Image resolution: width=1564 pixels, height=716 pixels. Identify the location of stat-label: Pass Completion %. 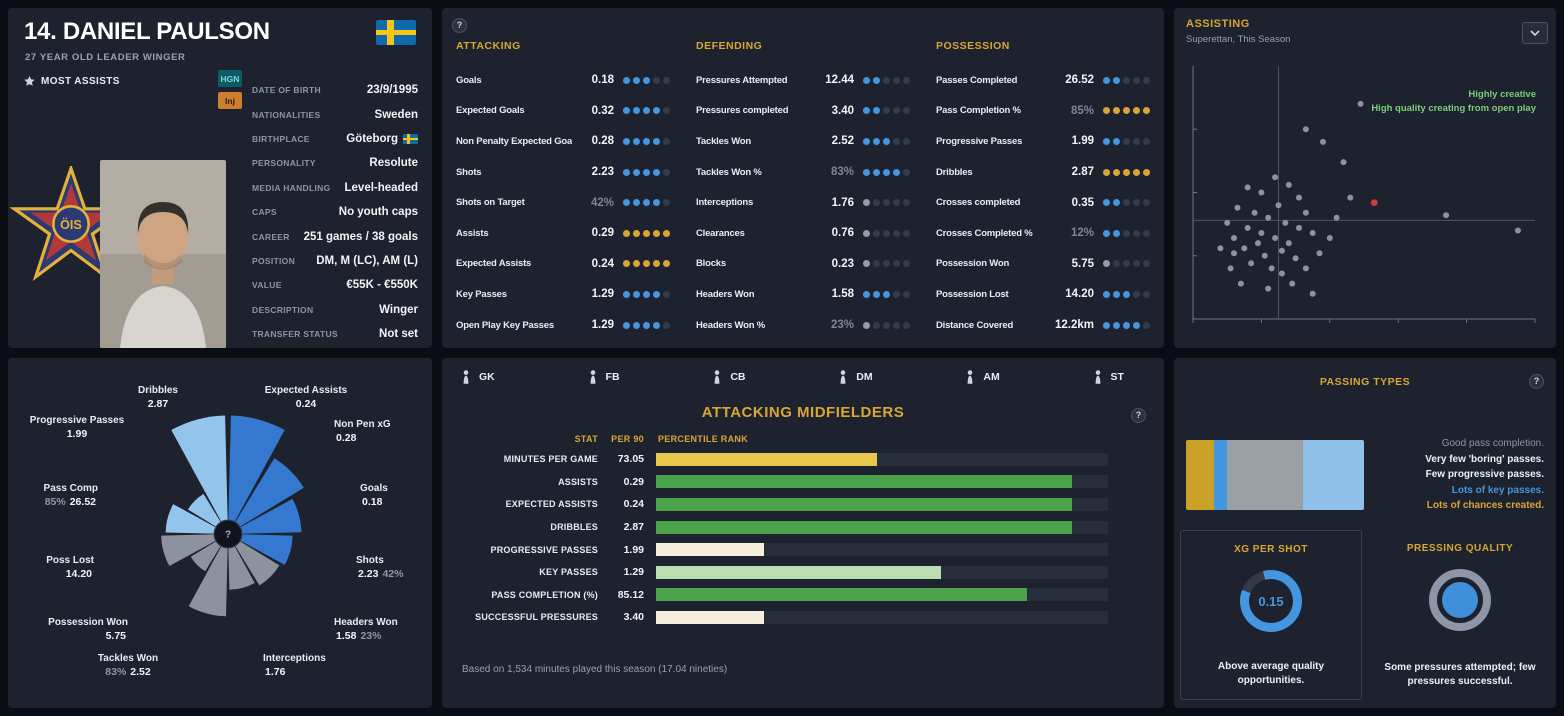
(978, 111).